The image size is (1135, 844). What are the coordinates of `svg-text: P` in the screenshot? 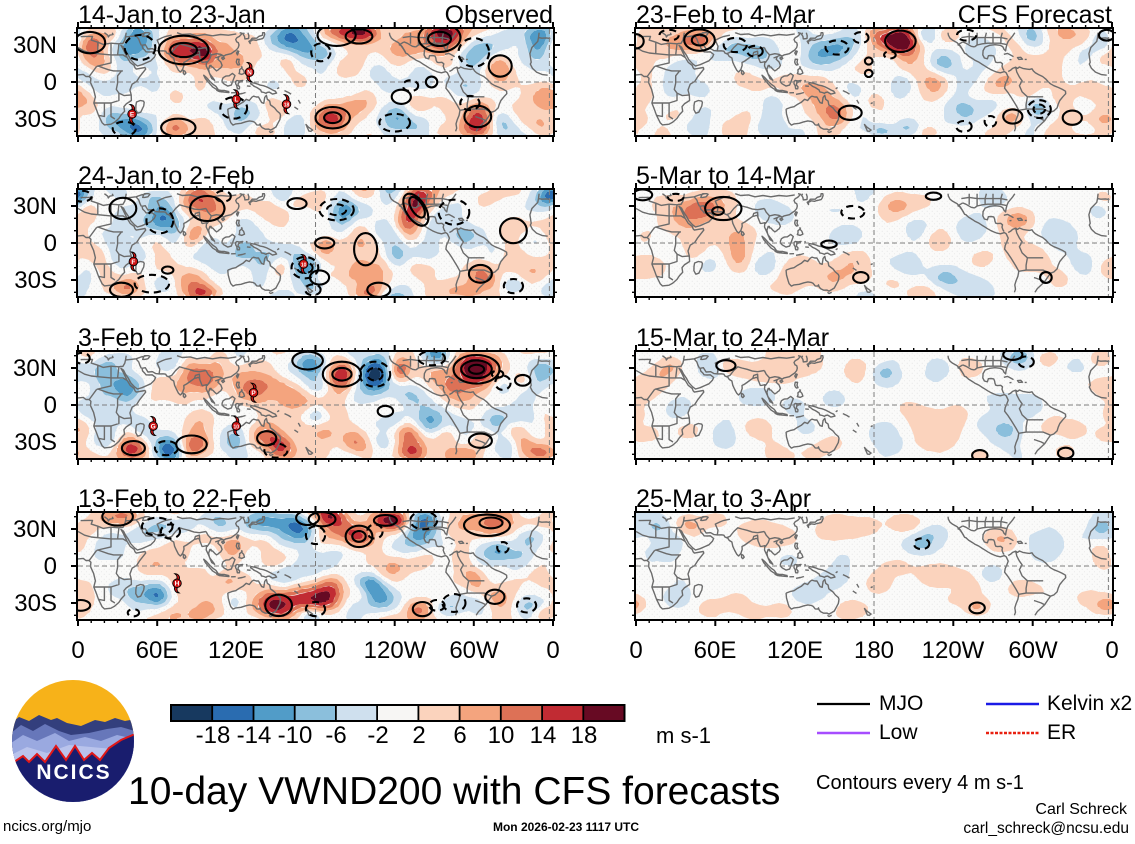 It's located at (253, 393).